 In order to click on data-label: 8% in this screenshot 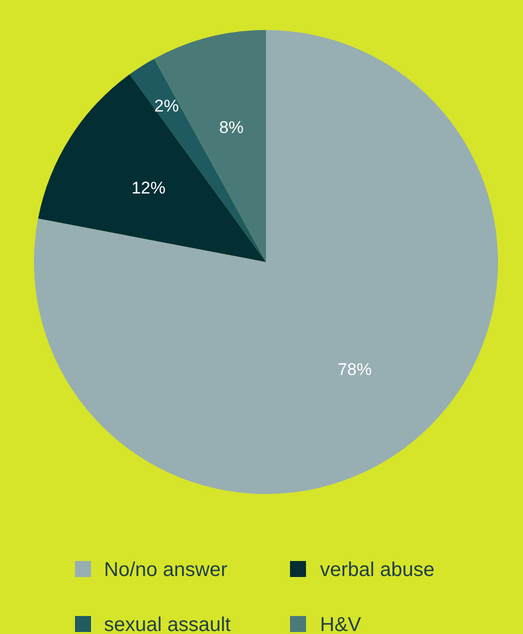, I will do `click(231, 128)`.